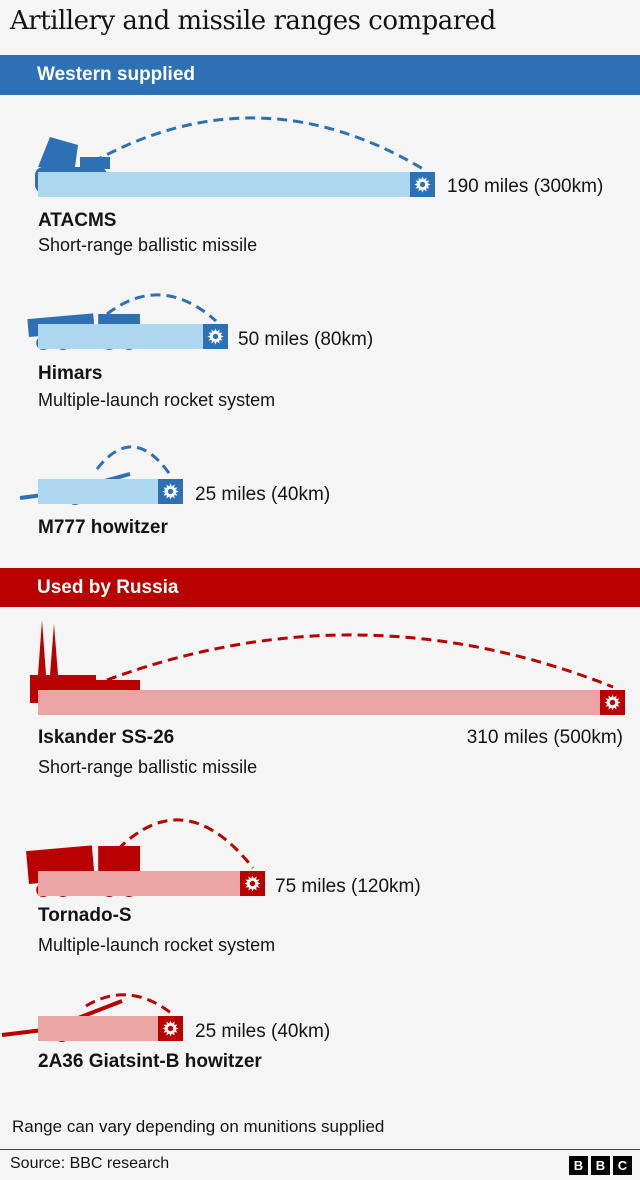  Describe the element at coordinates (525, 186) in the screenshot. I see `range-label: 190 miles (300km)` at that location.